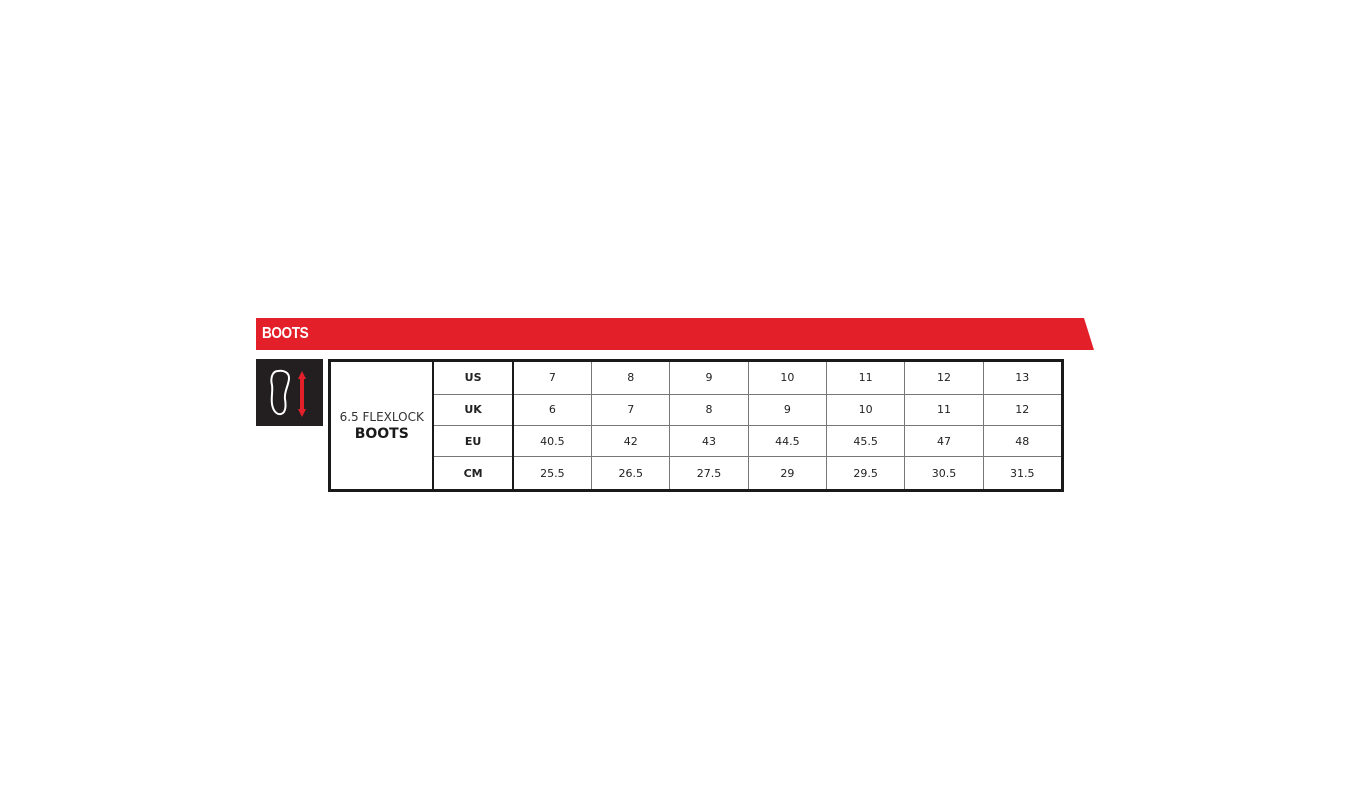  I want to click on size-system-label: EU, so click(473, 441).